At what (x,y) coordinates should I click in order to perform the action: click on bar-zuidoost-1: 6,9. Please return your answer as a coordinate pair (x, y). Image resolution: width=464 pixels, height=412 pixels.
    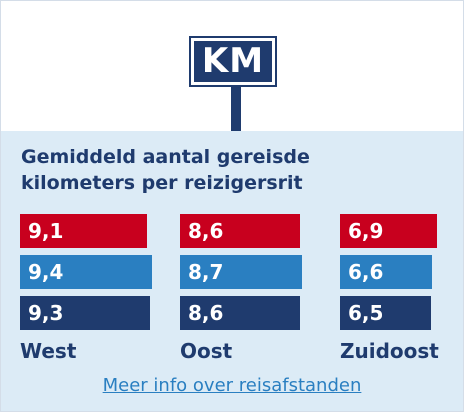
    Looking at the image, I should click on (388, 231).